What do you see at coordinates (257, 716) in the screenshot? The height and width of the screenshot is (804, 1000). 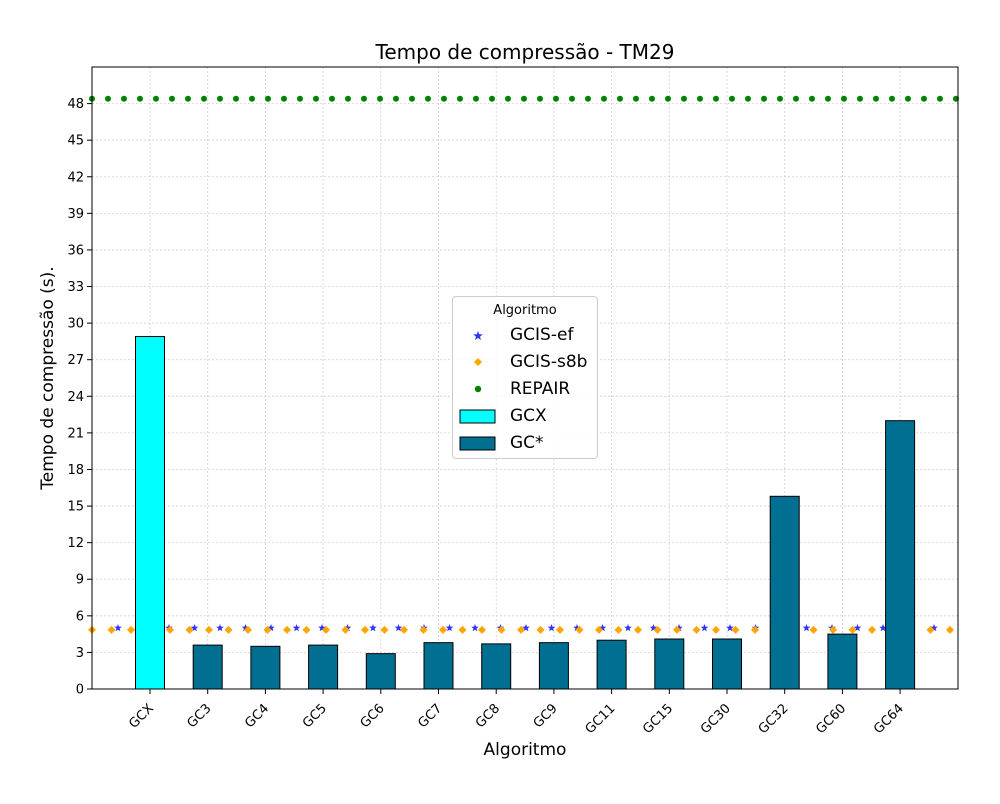 I see `x-tick-label: GC4` at bounding box center [257, 716].